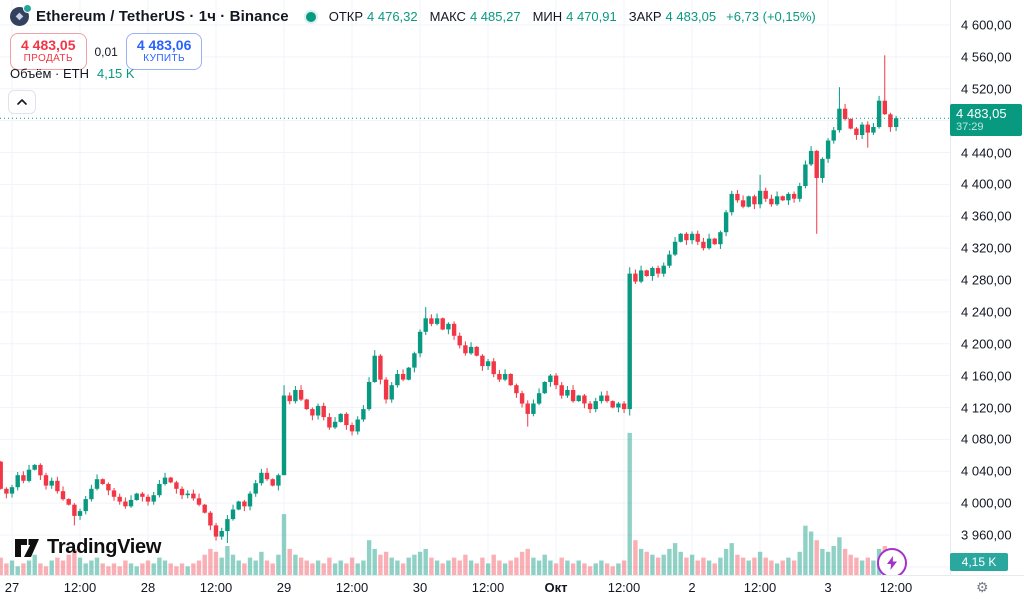  What do you see at coordinates (986, 216) in the screenshot?
I see `price-tick-label: 4 360,00` at bounding box center [986, 216].